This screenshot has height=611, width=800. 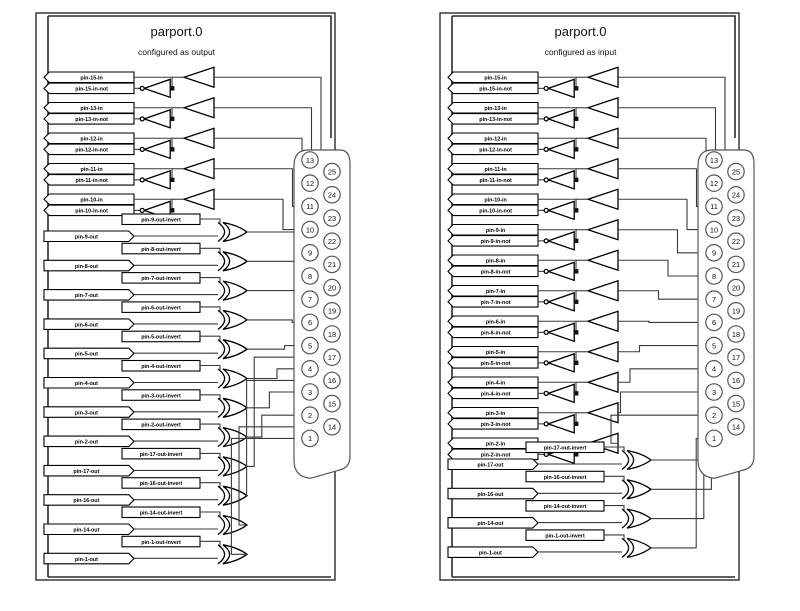 What do you see at coordinates (161, 365) in the screenshot?
I see `param-pin-4-out-invert: pin-4-out-invert` at bounding box center [161, 365].